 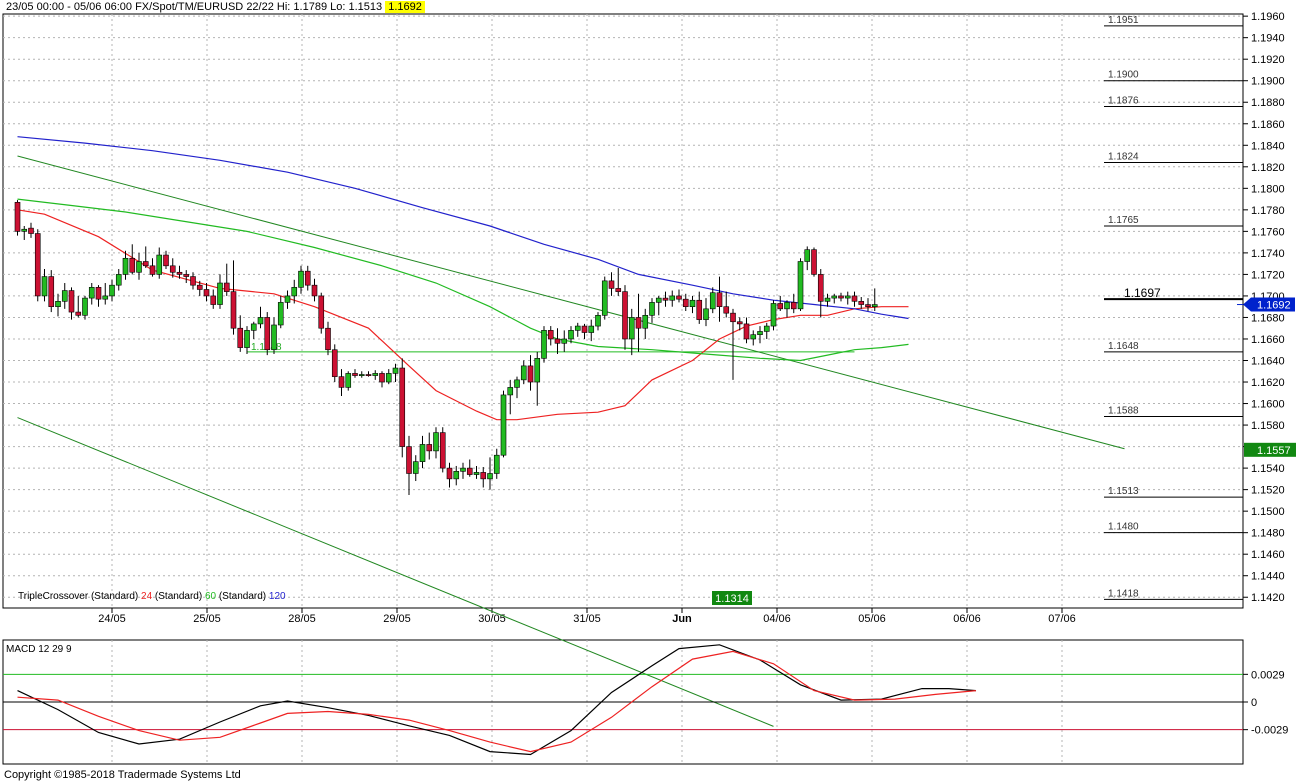 I want to click on price-tag-label: 1.1557, so click(x=1274, y=451).